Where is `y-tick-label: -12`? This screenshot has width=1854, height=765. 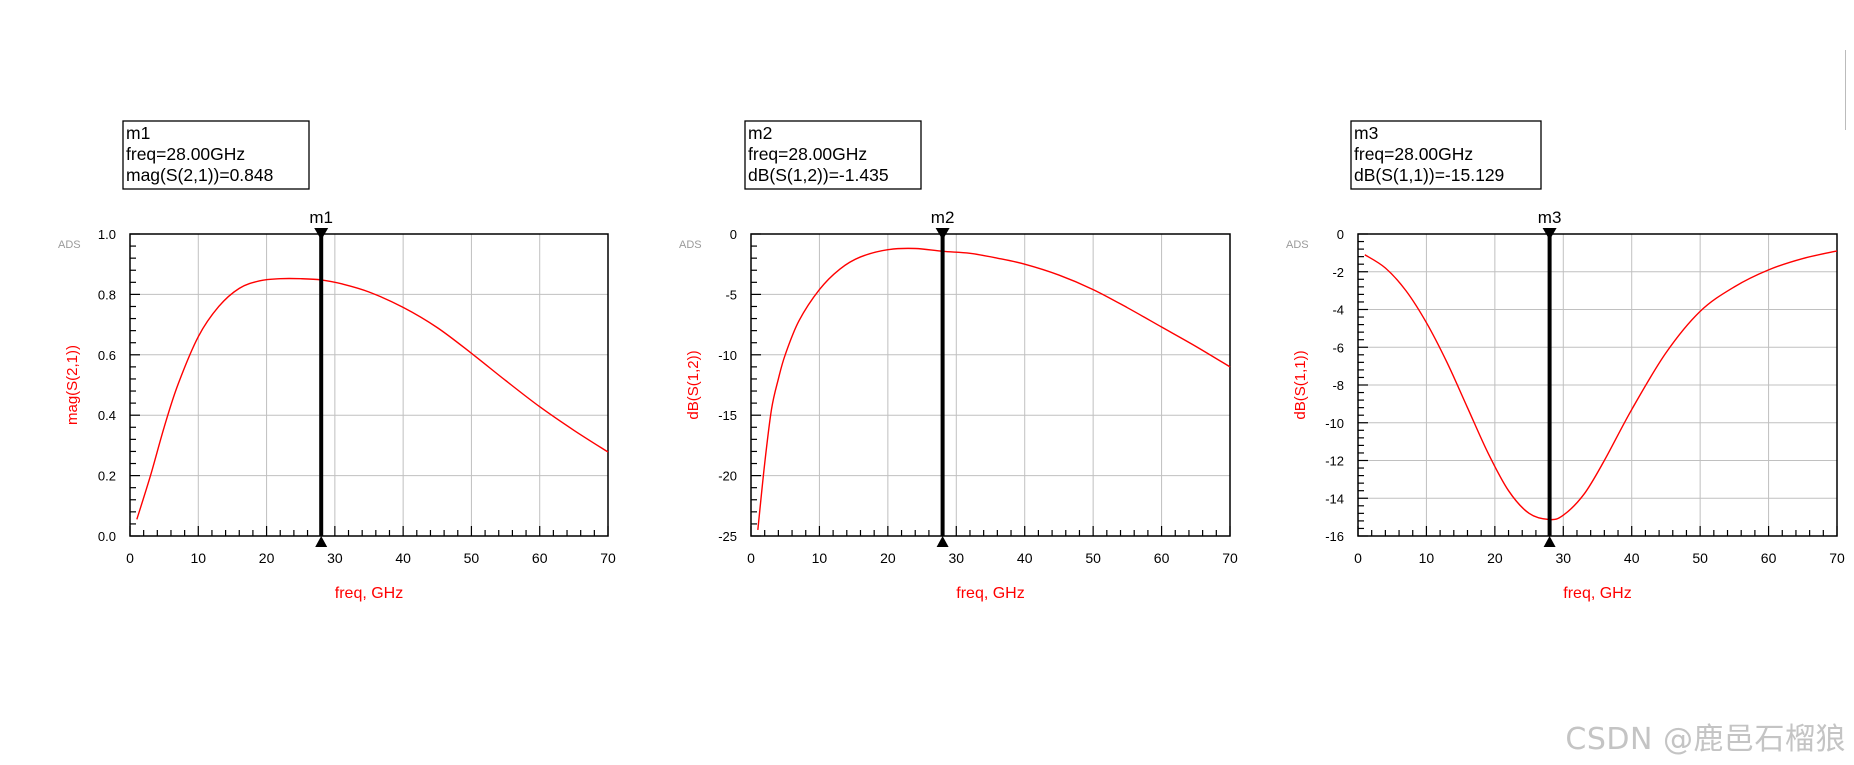 y-tick-label: -12 is located at coordinates (1334, 461).